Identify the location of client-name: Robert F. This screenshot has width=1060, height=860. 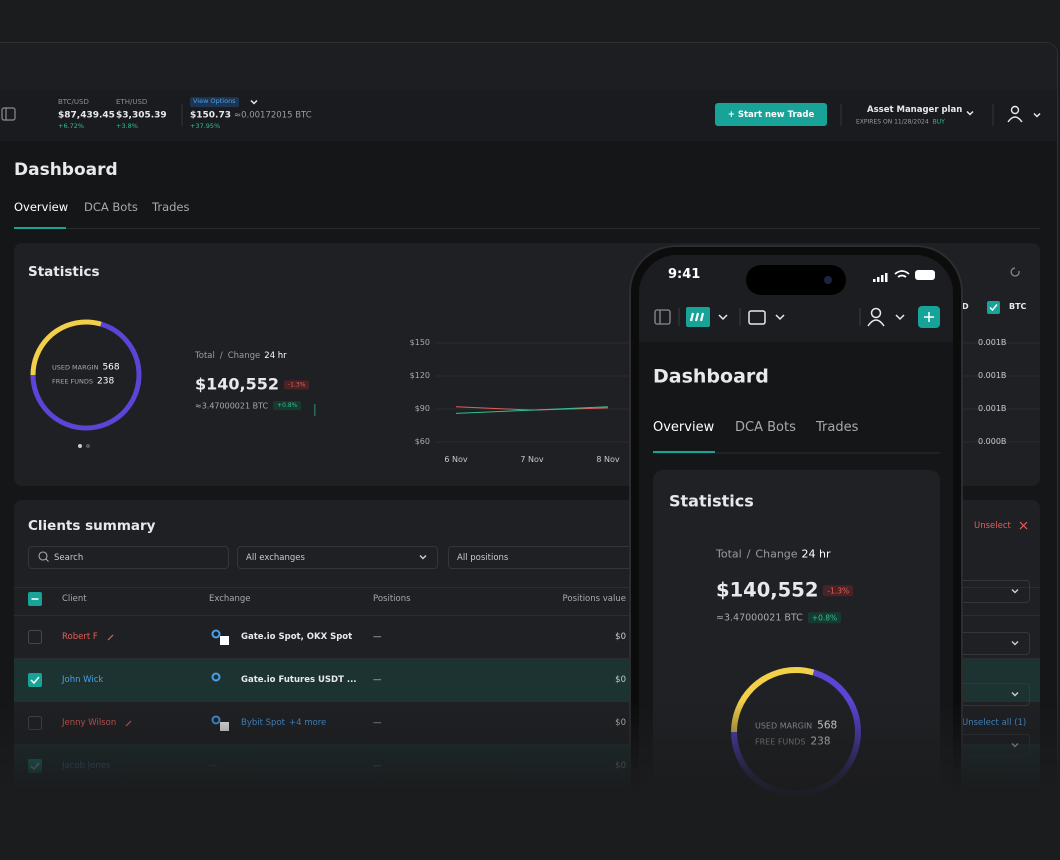
(80, 636).